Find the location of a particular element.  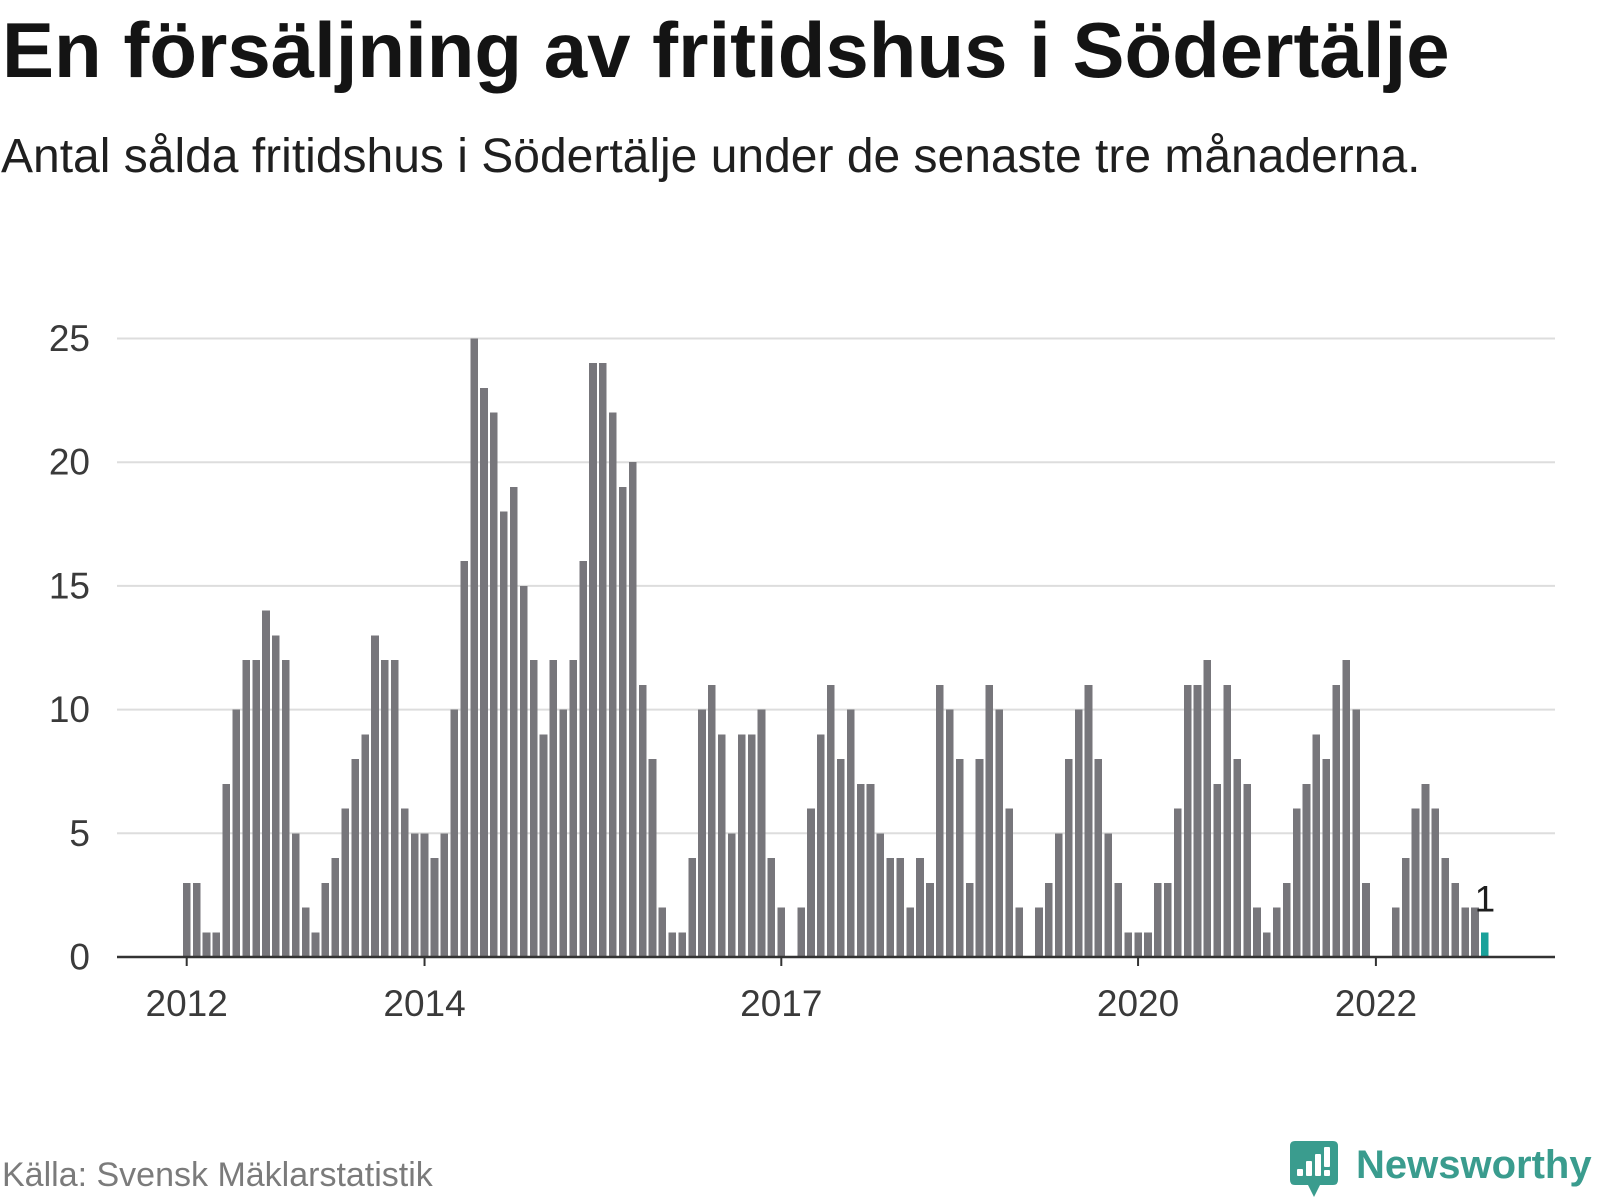

x-axis is located at coordinates (836, 960).